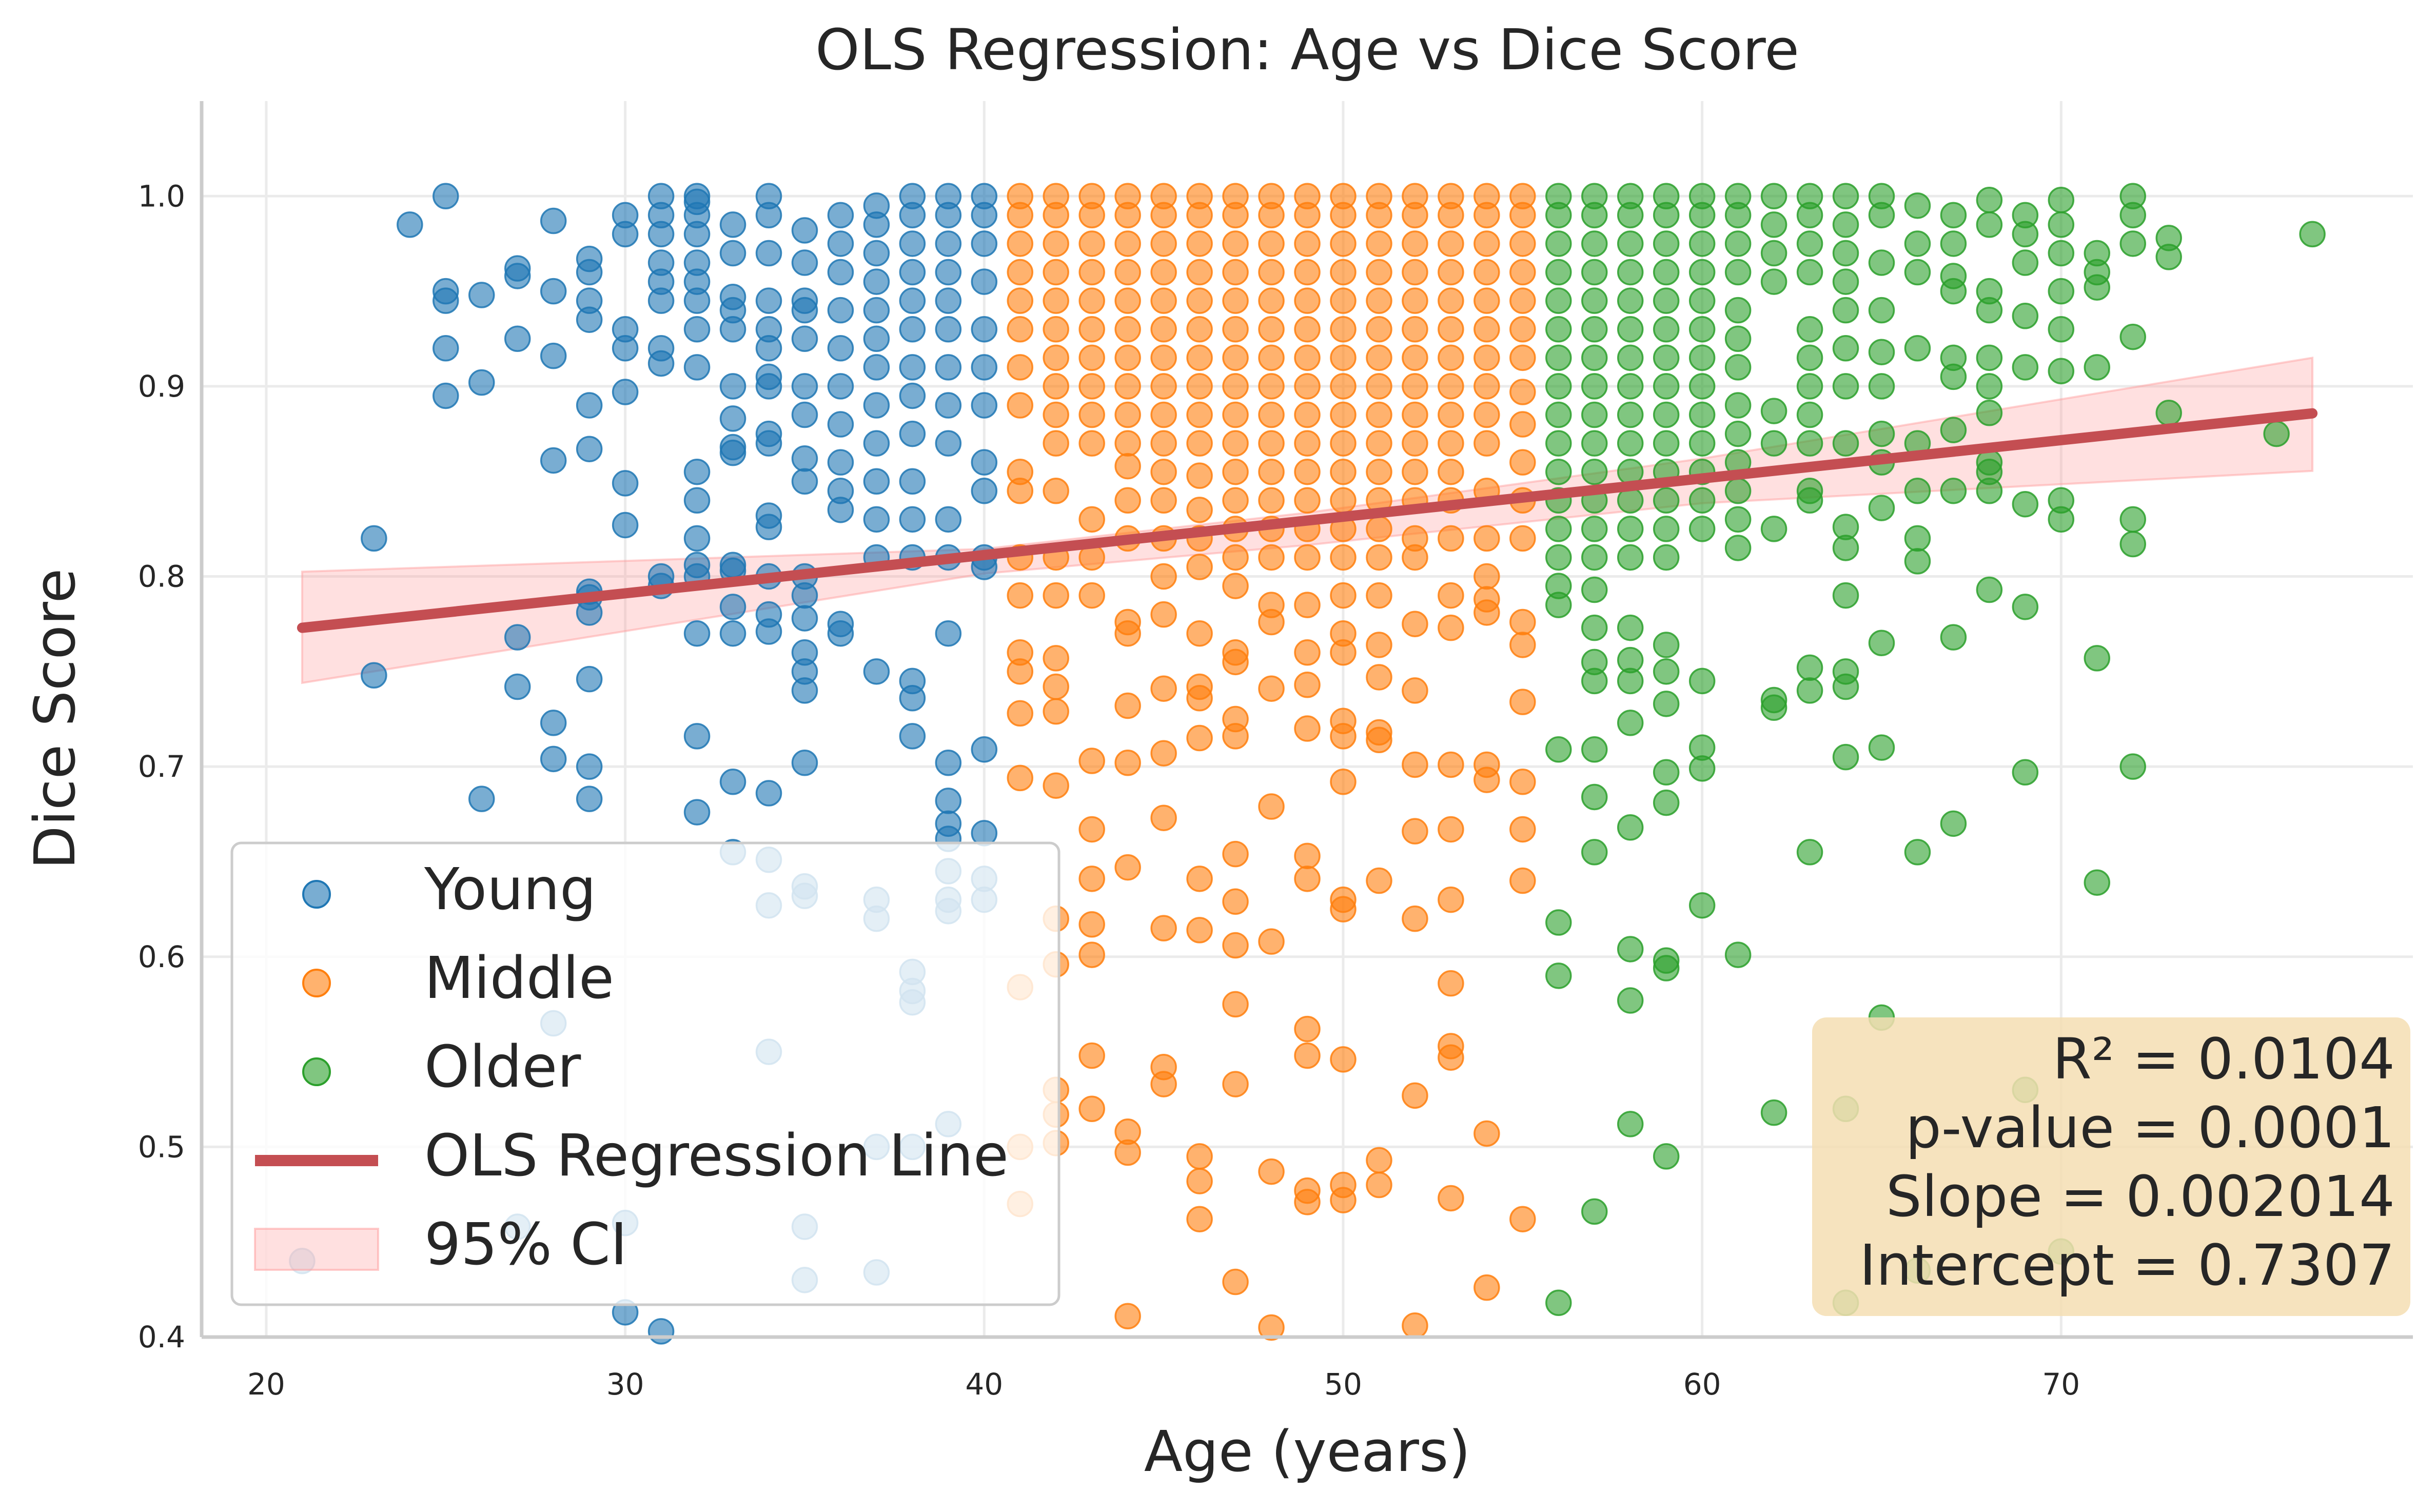 The height and width of the screenshot is (1512, 2436). I want to click on y-tick-label: 0.7, so click(161, 767).